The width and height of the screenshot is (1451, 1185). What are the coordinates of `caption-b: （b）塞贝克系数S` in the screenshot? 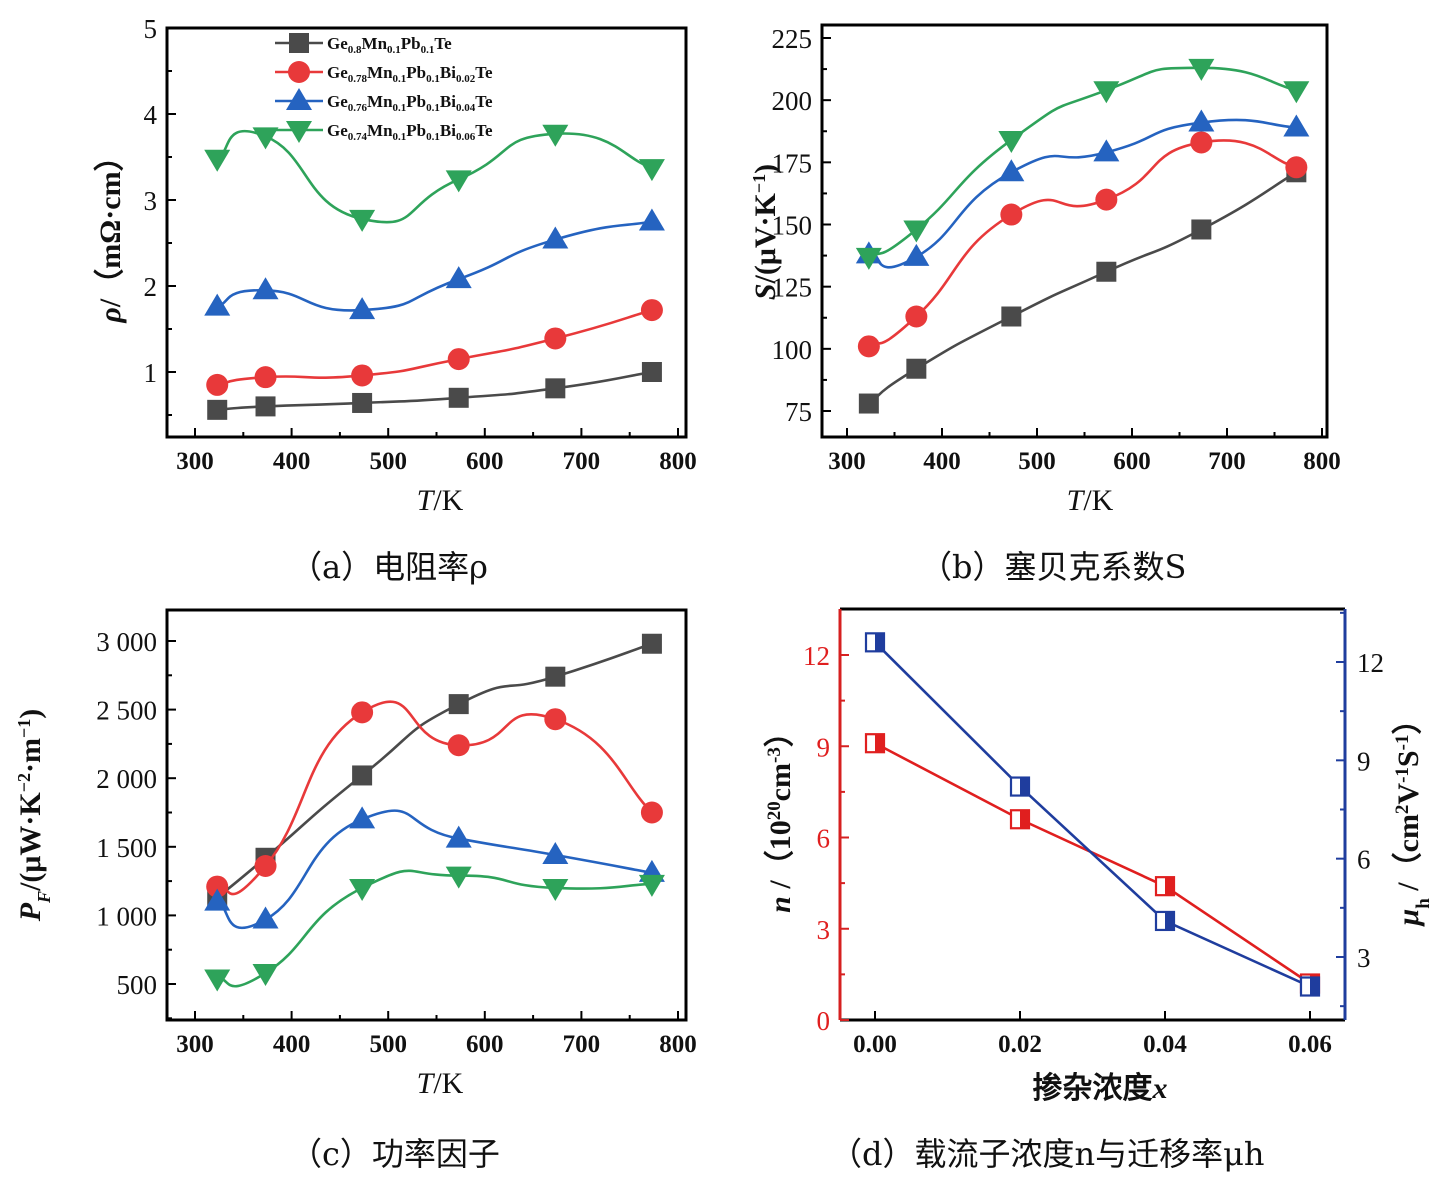 It's located at (1053, 567).